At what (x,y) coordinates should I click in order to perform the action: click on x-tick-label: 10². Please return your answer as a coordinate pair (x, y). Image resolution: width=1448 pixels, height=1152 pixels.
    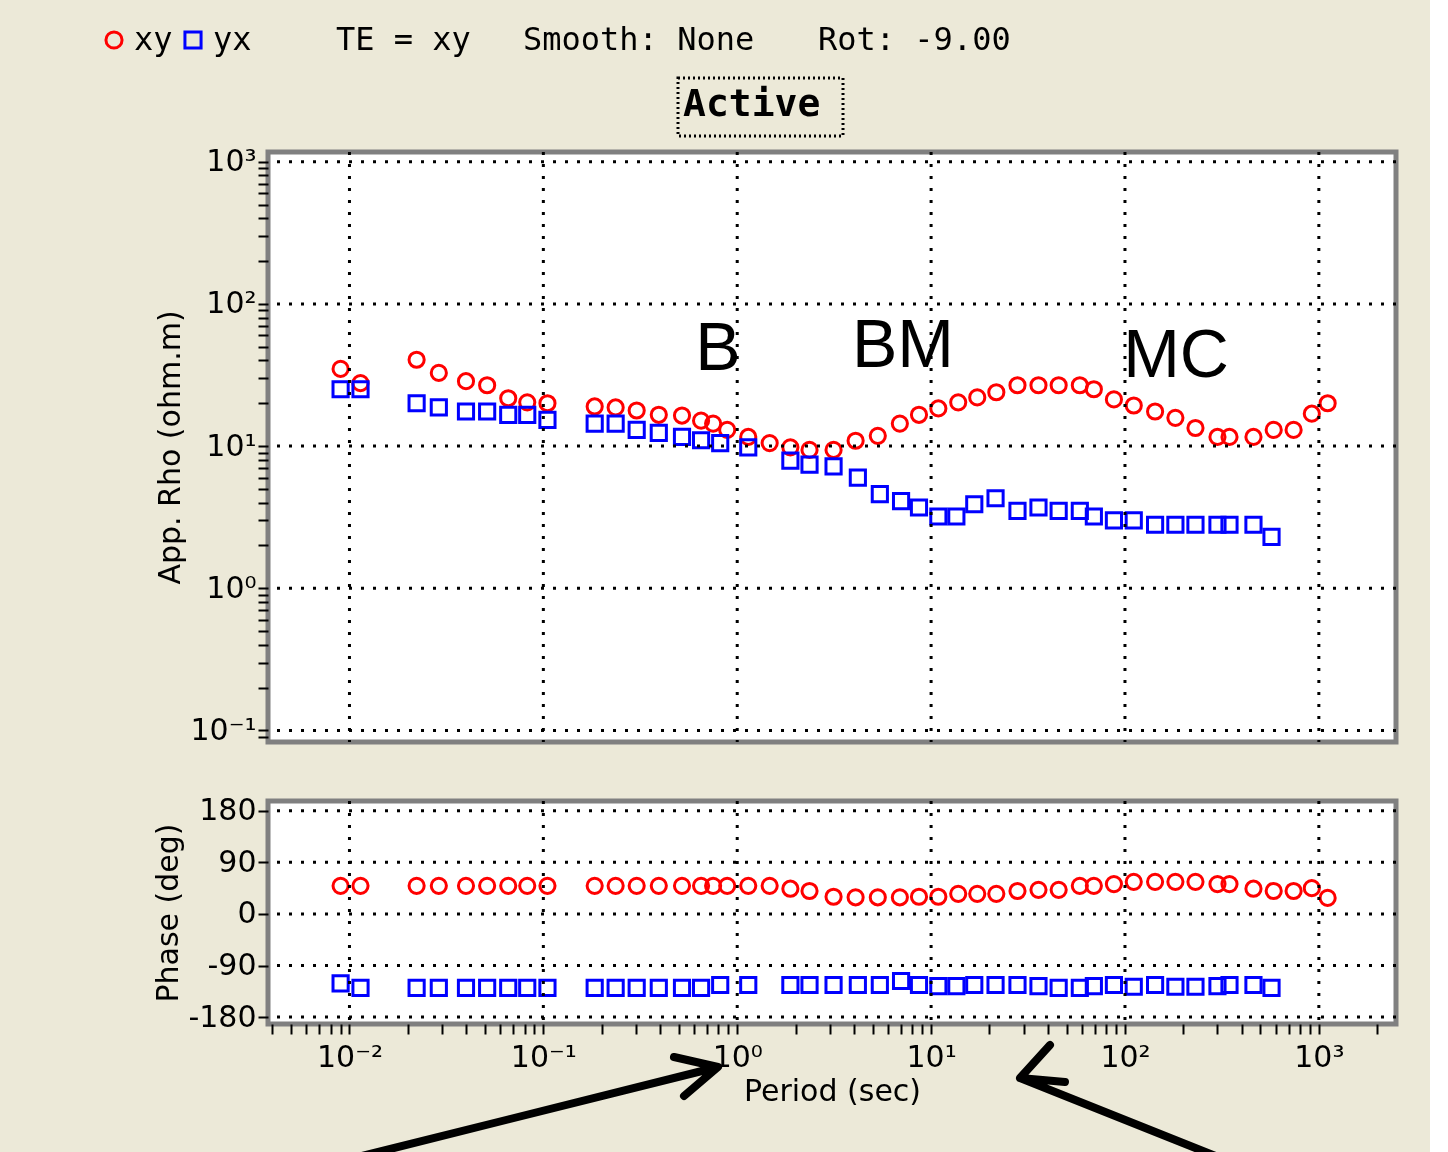
    Looking at the image, I should click on (1125, 1056).